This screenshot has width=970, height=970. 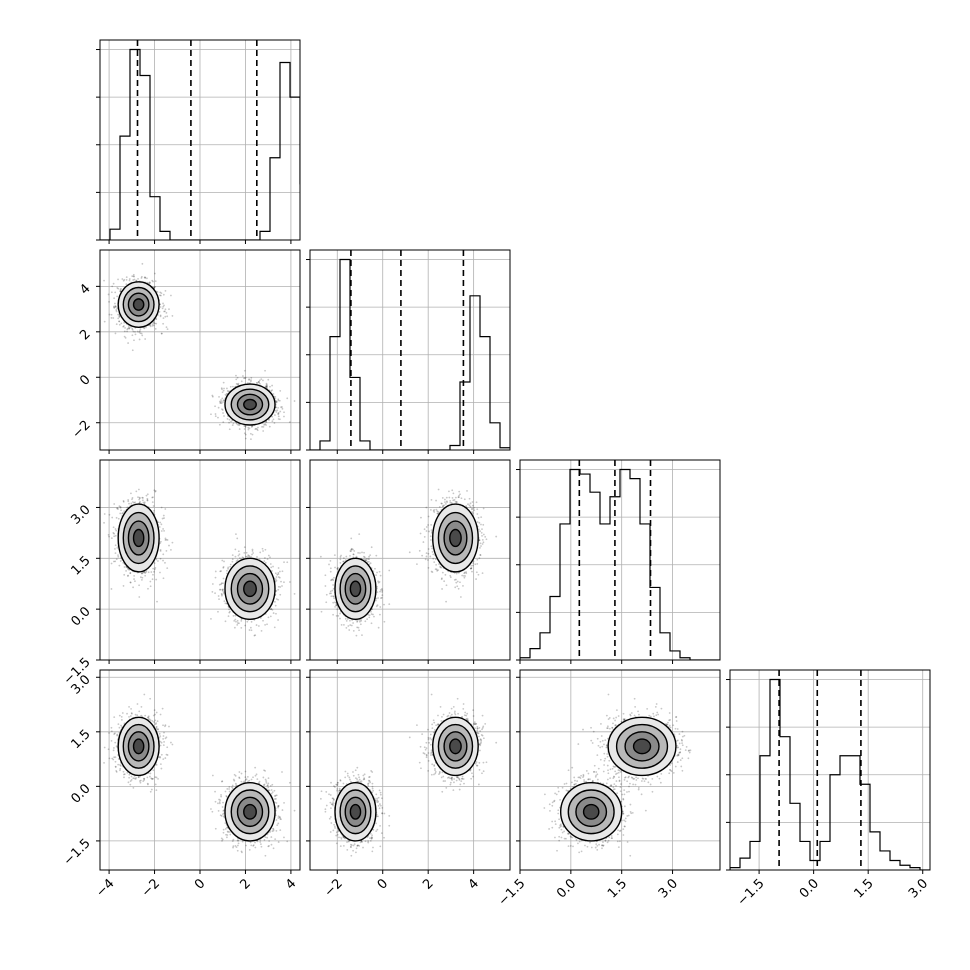 I want to click on y-tick-label: −2, so click(x=81, y=430).